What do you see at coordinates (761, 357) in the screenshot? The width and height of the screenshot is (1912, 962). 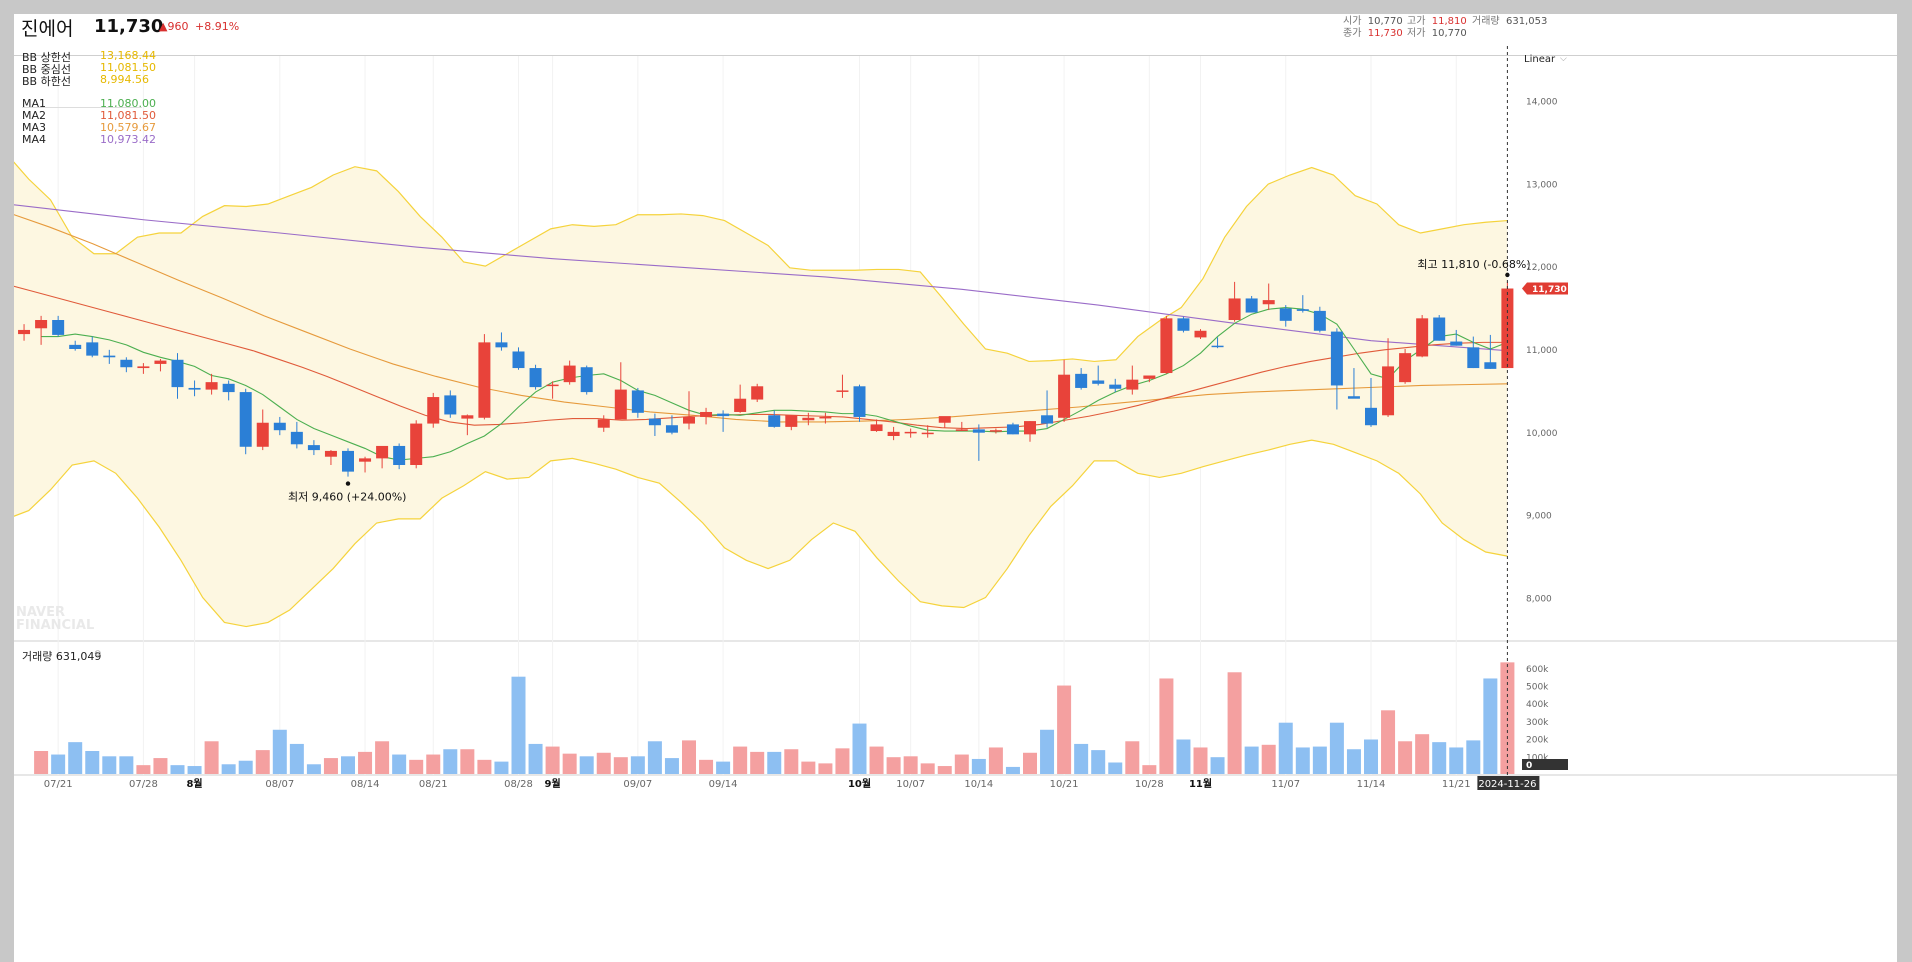 I see `ma2-line` at bounding box center [761, 357].